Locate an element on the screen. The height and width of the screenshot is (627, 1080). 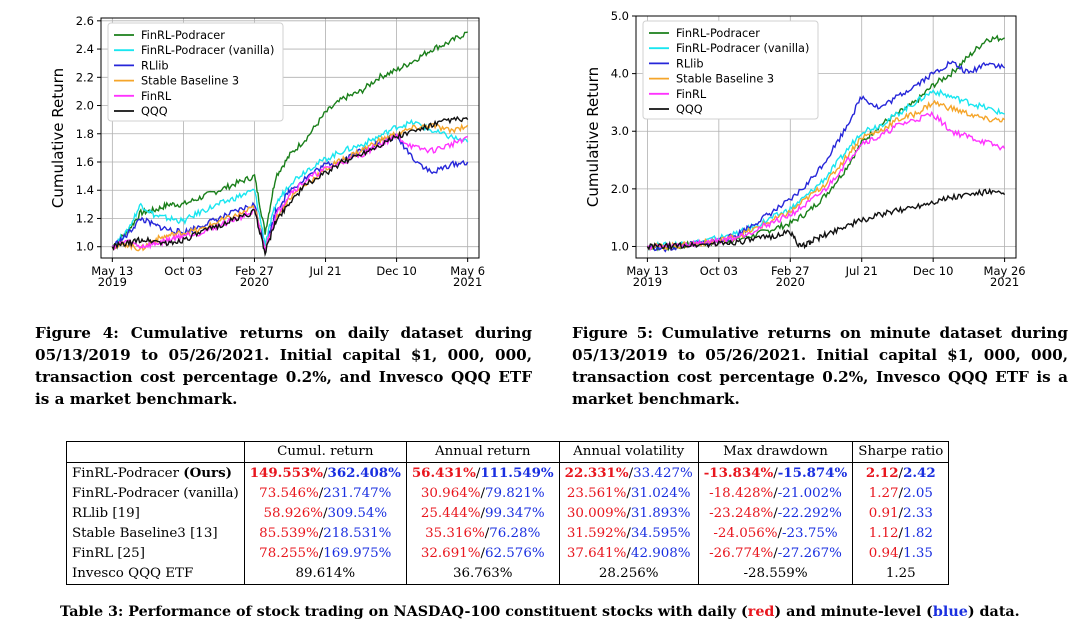
minute-value: 31.893% is located at coordinates (660, 513).